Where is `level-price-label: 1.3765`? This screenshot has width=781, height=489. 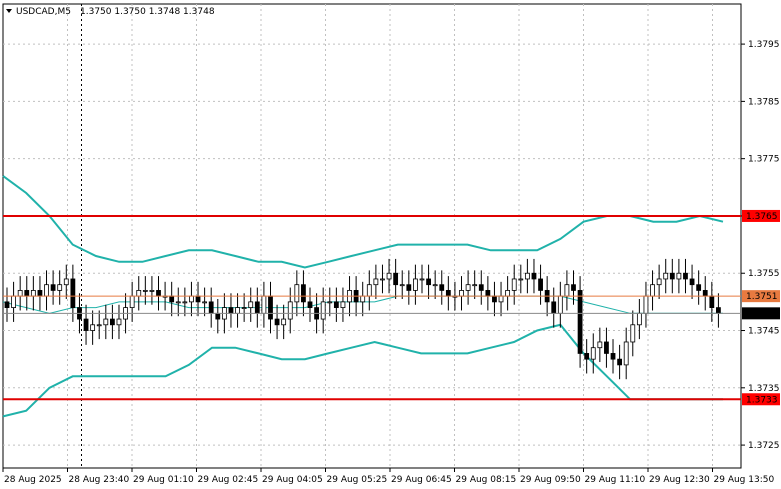 level-price-label: 1.3765 is located at coordinates (762, 217).